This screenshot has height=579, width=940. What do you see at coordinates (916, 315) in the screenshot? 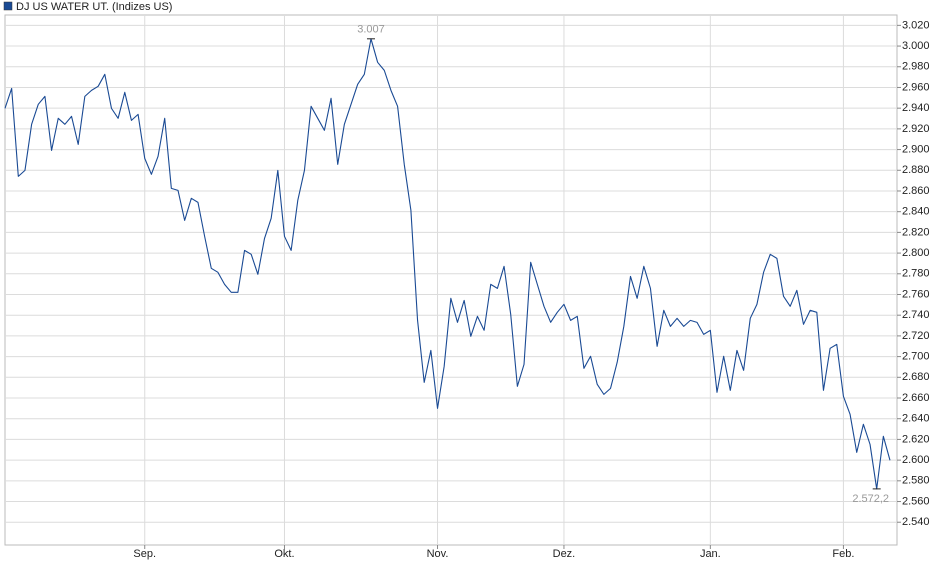
I see `y-tick-label: 2.740` at bounding box center [916, 315].